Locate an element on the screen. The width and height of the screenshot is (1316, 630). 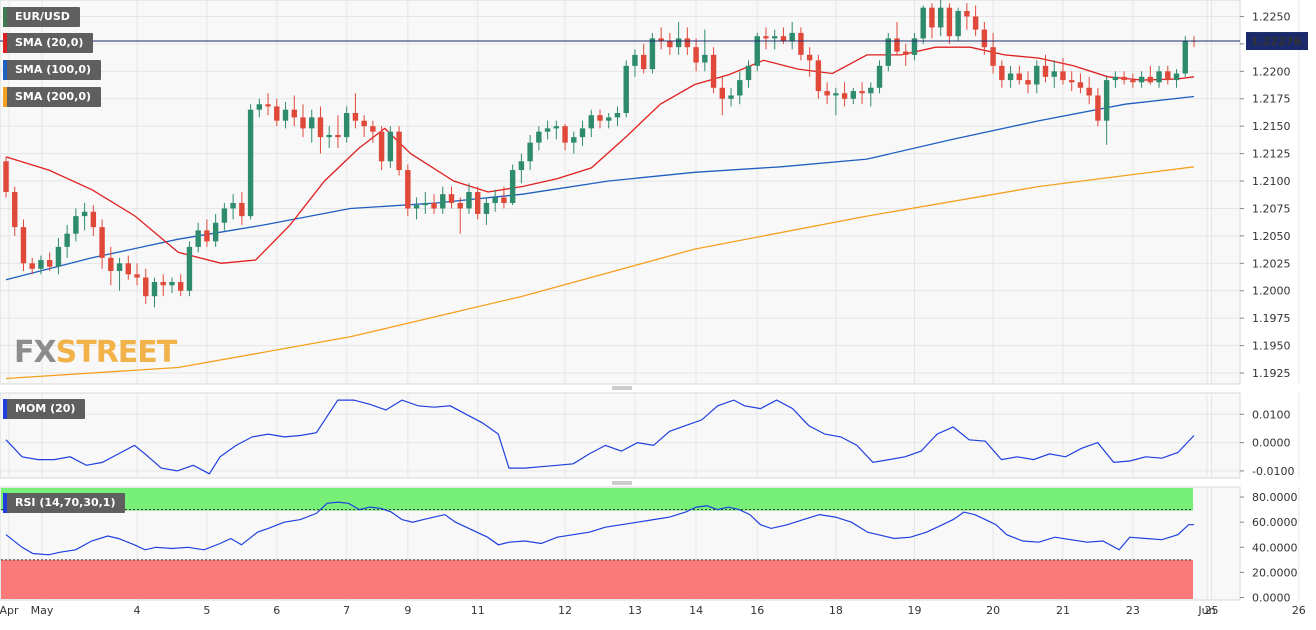
momentum-tick-label: 0.0000 is located at coordinates (1271, 443).